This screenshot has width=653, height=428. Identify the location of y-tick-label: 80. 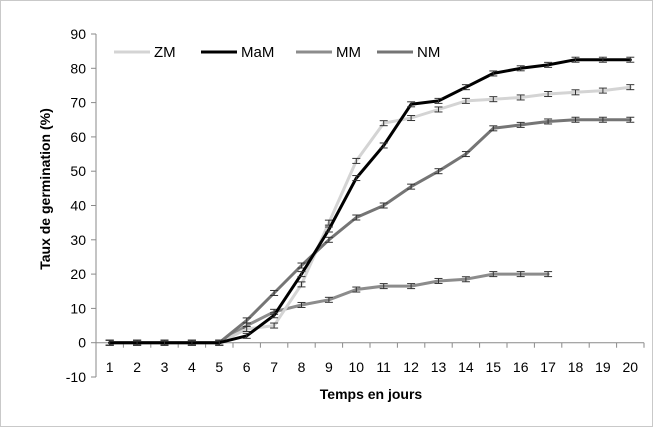
(78, 68).